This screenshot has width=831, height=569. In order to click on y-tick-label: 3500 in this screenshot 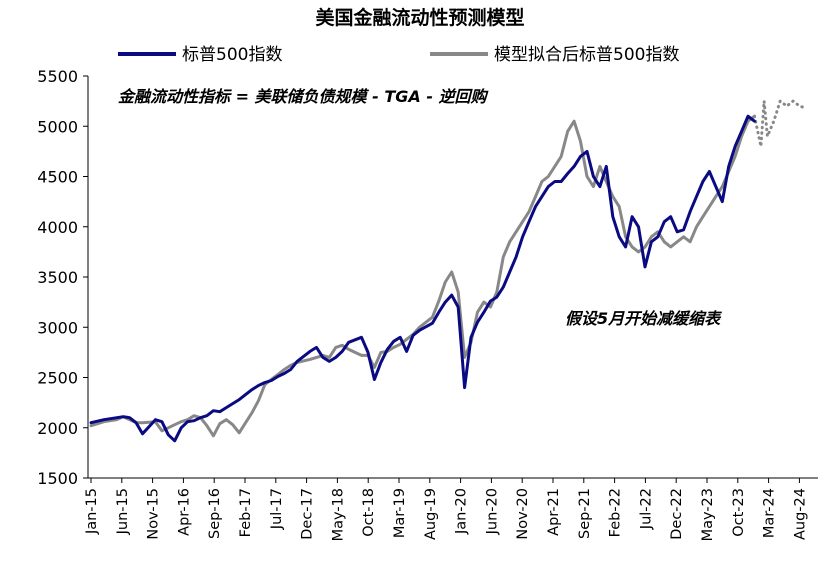, I will do `click(57, 277)`.